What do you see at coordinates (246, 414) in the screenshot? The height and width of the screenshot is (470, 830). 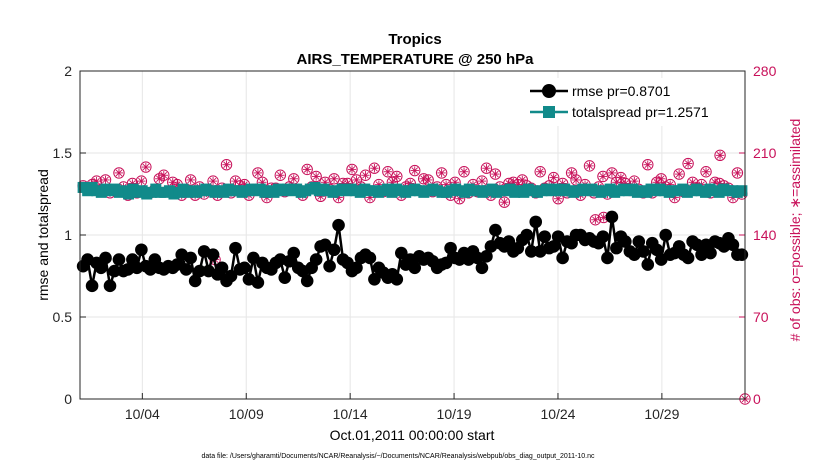 I see `x-tick-label: 10/09` at bounding box center [246, 414].